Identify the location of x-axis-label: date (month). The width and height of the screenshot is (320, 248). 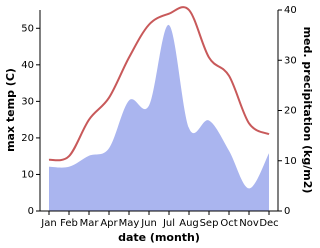
(159, 237).